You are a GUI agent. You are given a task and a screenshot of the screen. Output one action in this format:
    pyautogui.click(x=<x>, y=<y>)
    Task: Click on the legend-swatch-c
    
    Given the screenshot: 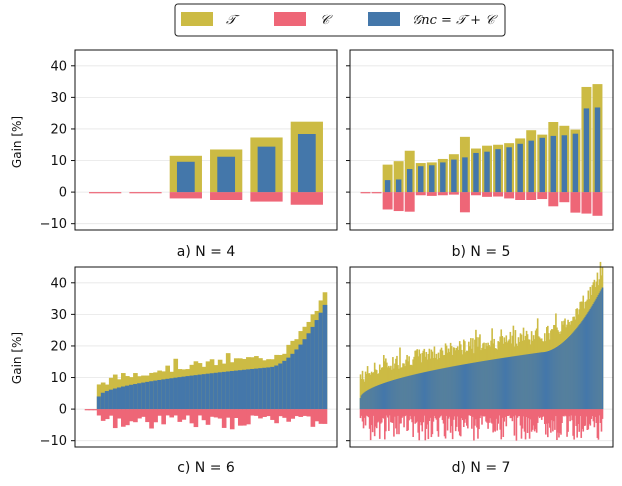 What is the action you would take?
    pyautogui.click(x=290, y=19)
    